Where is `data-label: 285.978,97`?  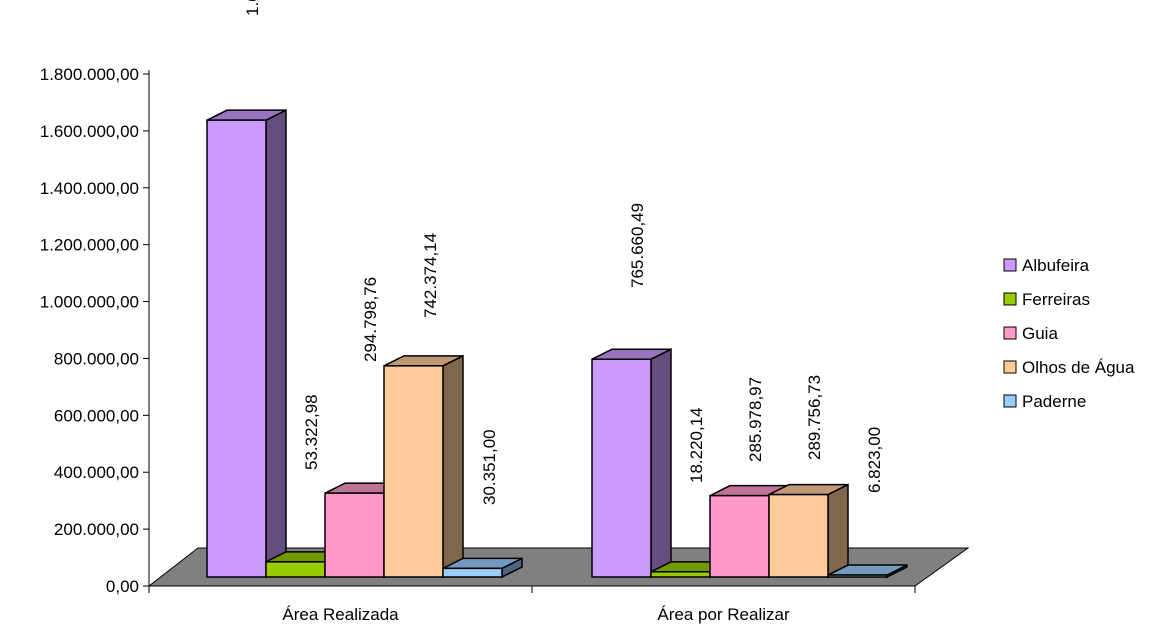 data-label: 285.978,97 is located at coordinates (755, 419).